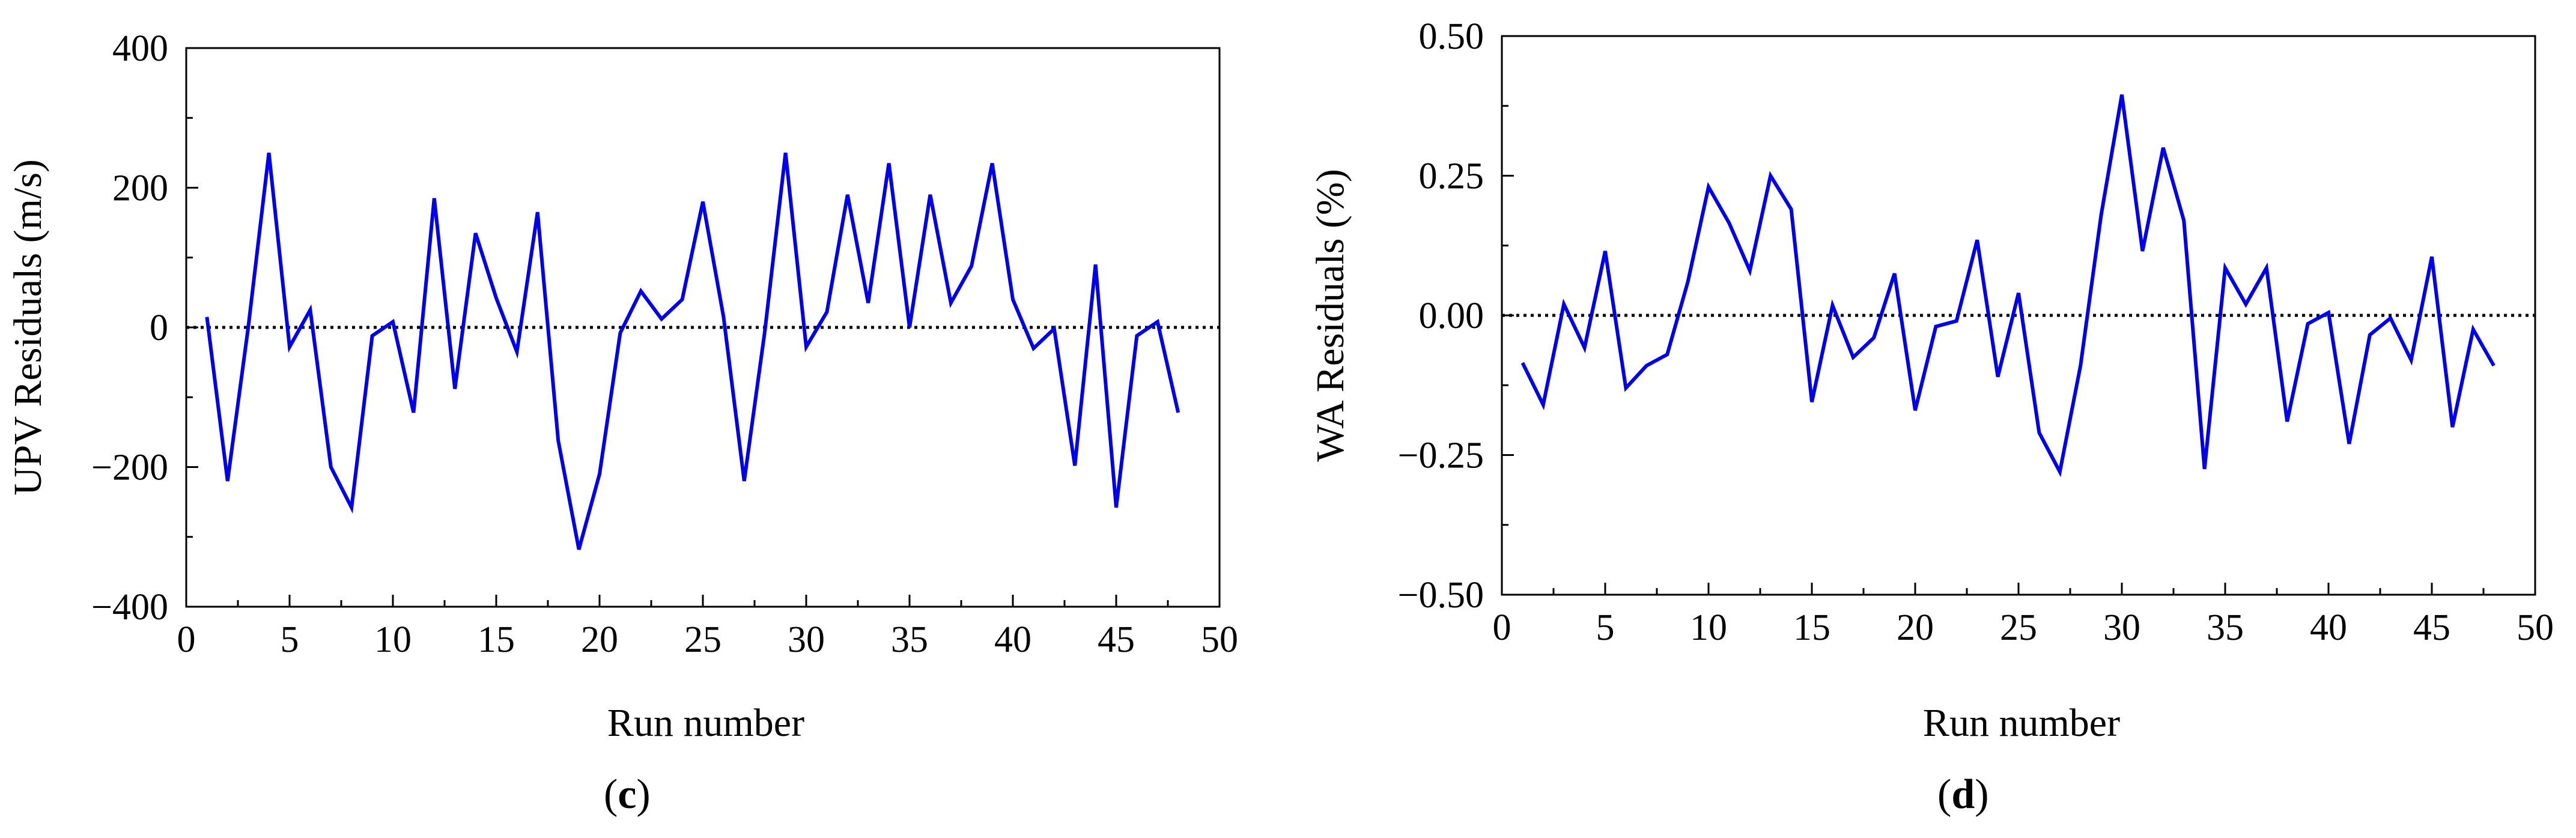 This screenshot has height=838, width=2576. Describe the element at coordinates (1219, 639) in the screenshot. I see `x-tick-label: 50` at that location.